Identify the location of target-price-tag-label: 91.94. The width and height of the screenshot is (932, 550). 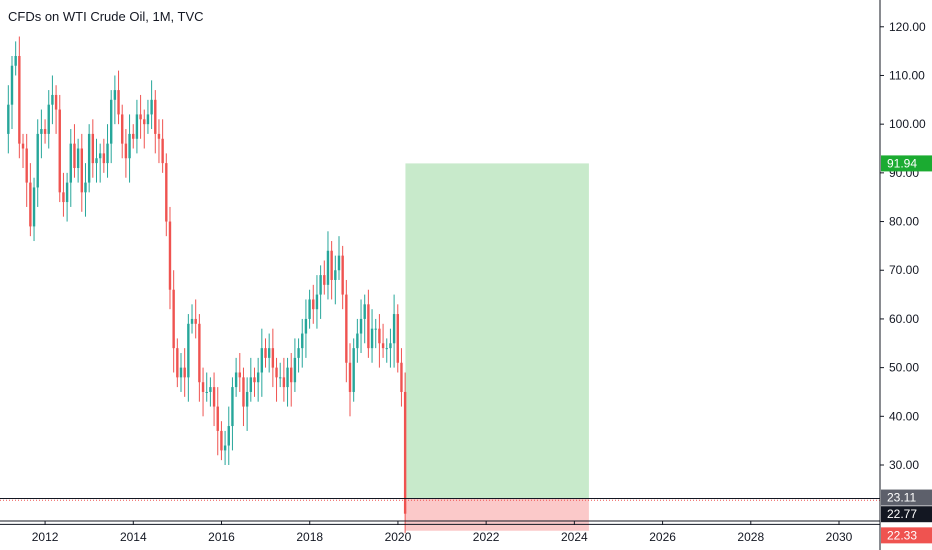
(902, 163).